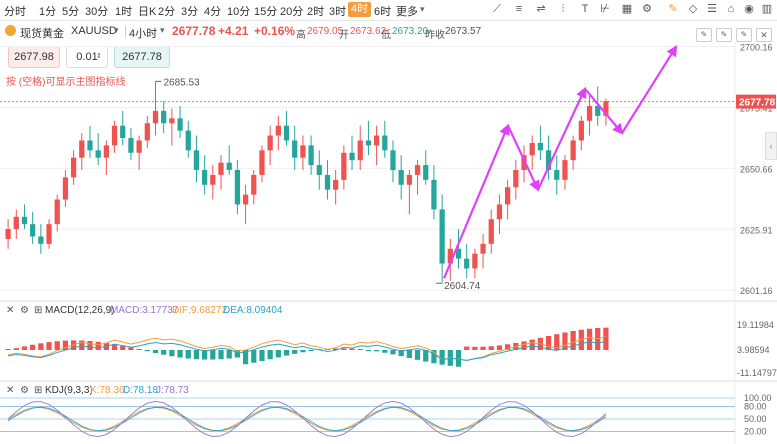  What do you see at coordinates (771, 146) in the screenshot?
I see `collapse-panel-icon: ‹` at bounding box center [771, 146].